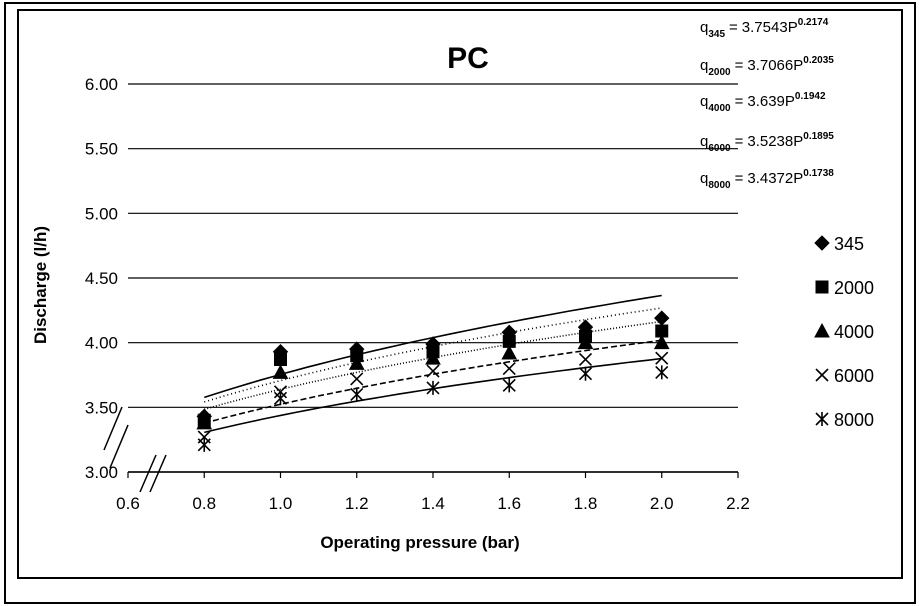 The image size is (920, 606). I want to click on equation-coefficient: 3.639, so click(766, 101).